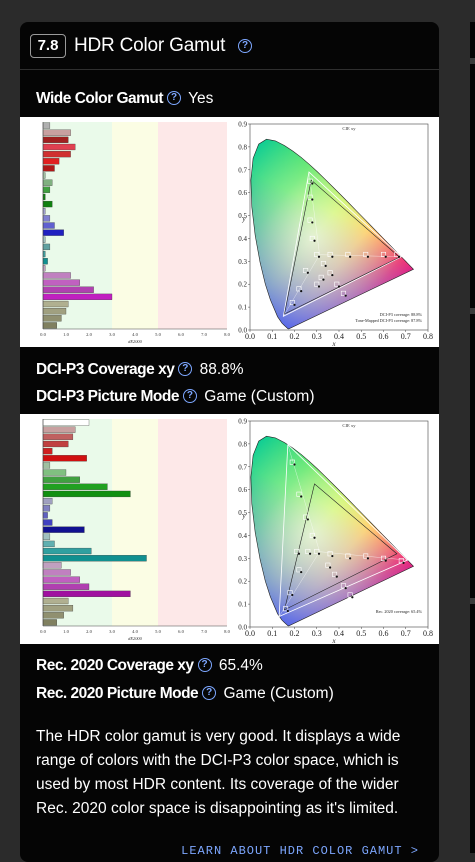 The width and height of the screenshot is (475, 862). I want to click on dci-coverage-label: DCI-P3 Coverage xy, so click(105, 369).